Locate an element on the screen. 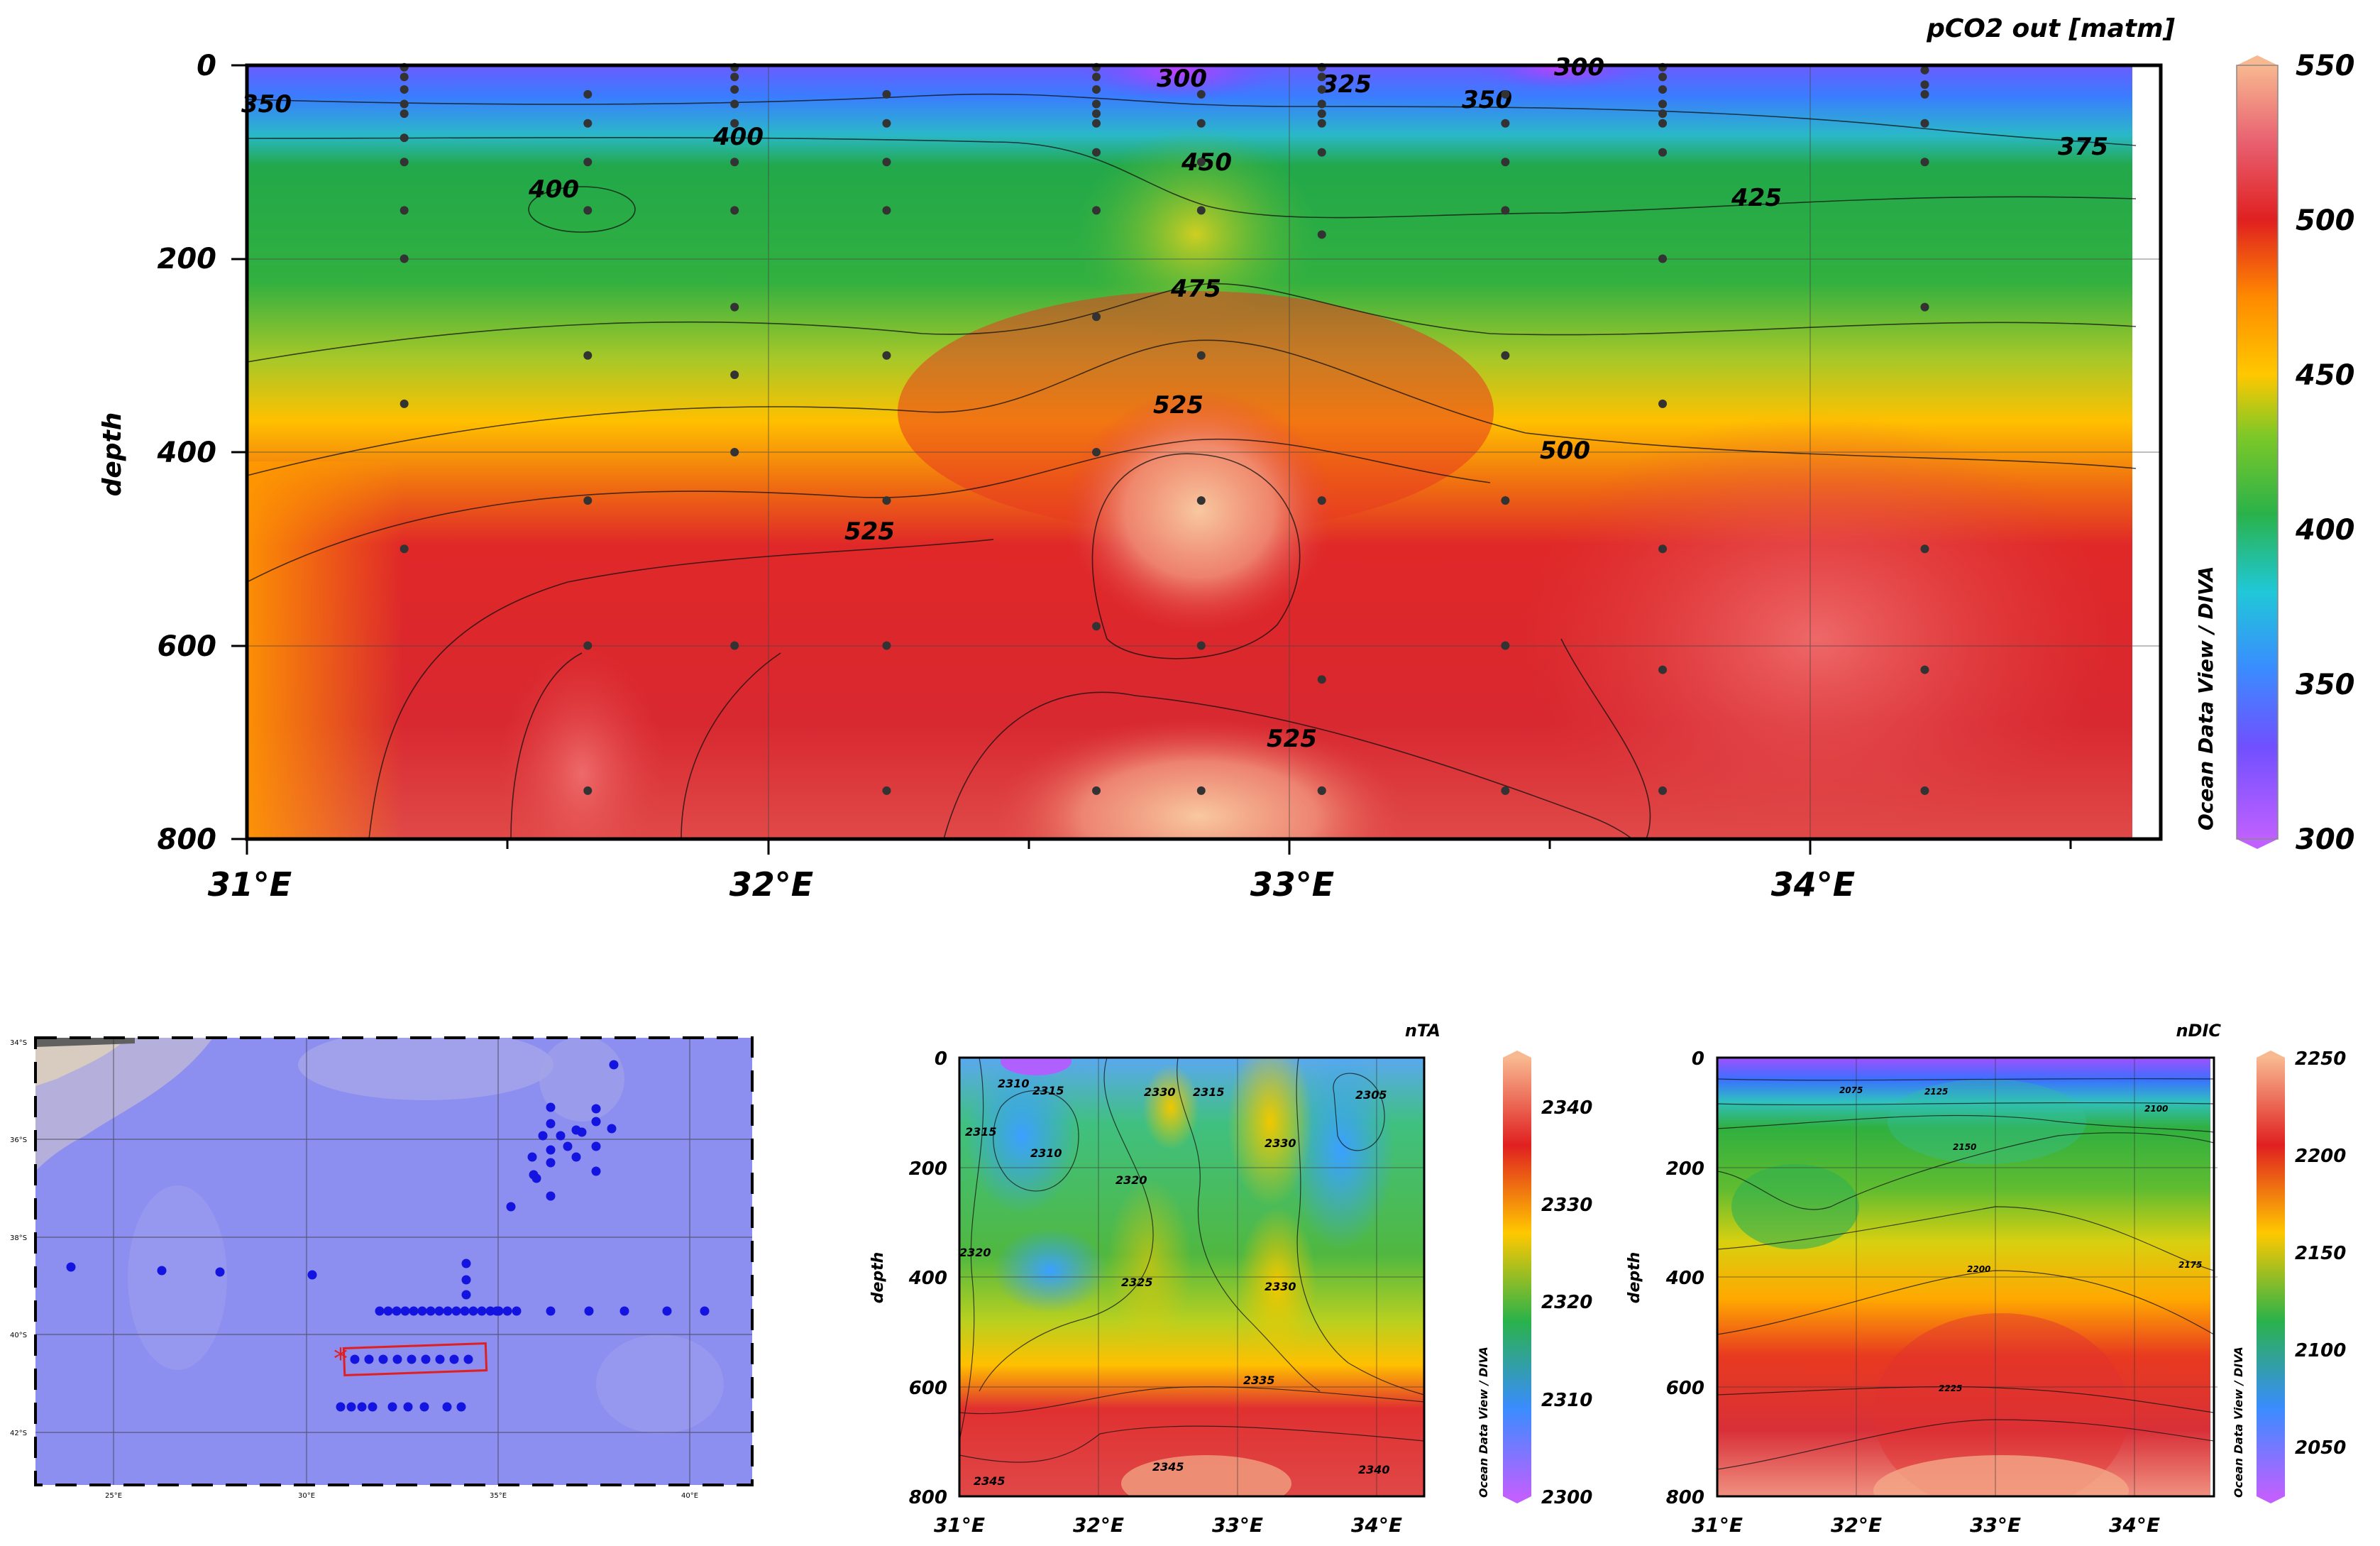  contour-label: 2125 is located at coordinates (1936, 1092).